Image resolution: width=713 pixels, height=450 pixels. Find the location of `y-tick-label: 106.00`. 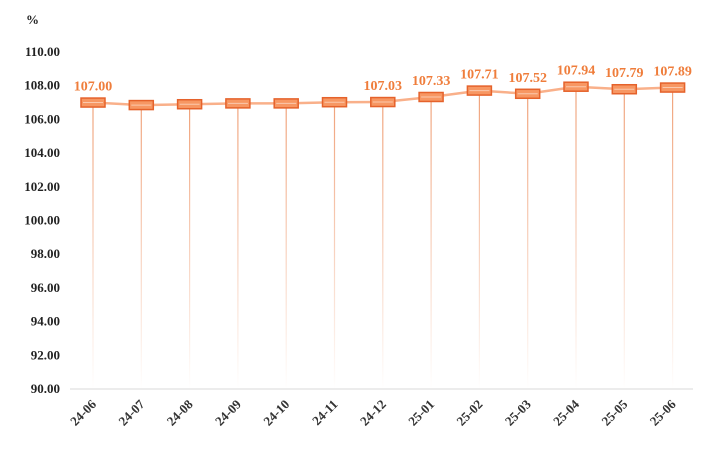

y-tick-label: 106.00 is located at coordinates (42, 118).